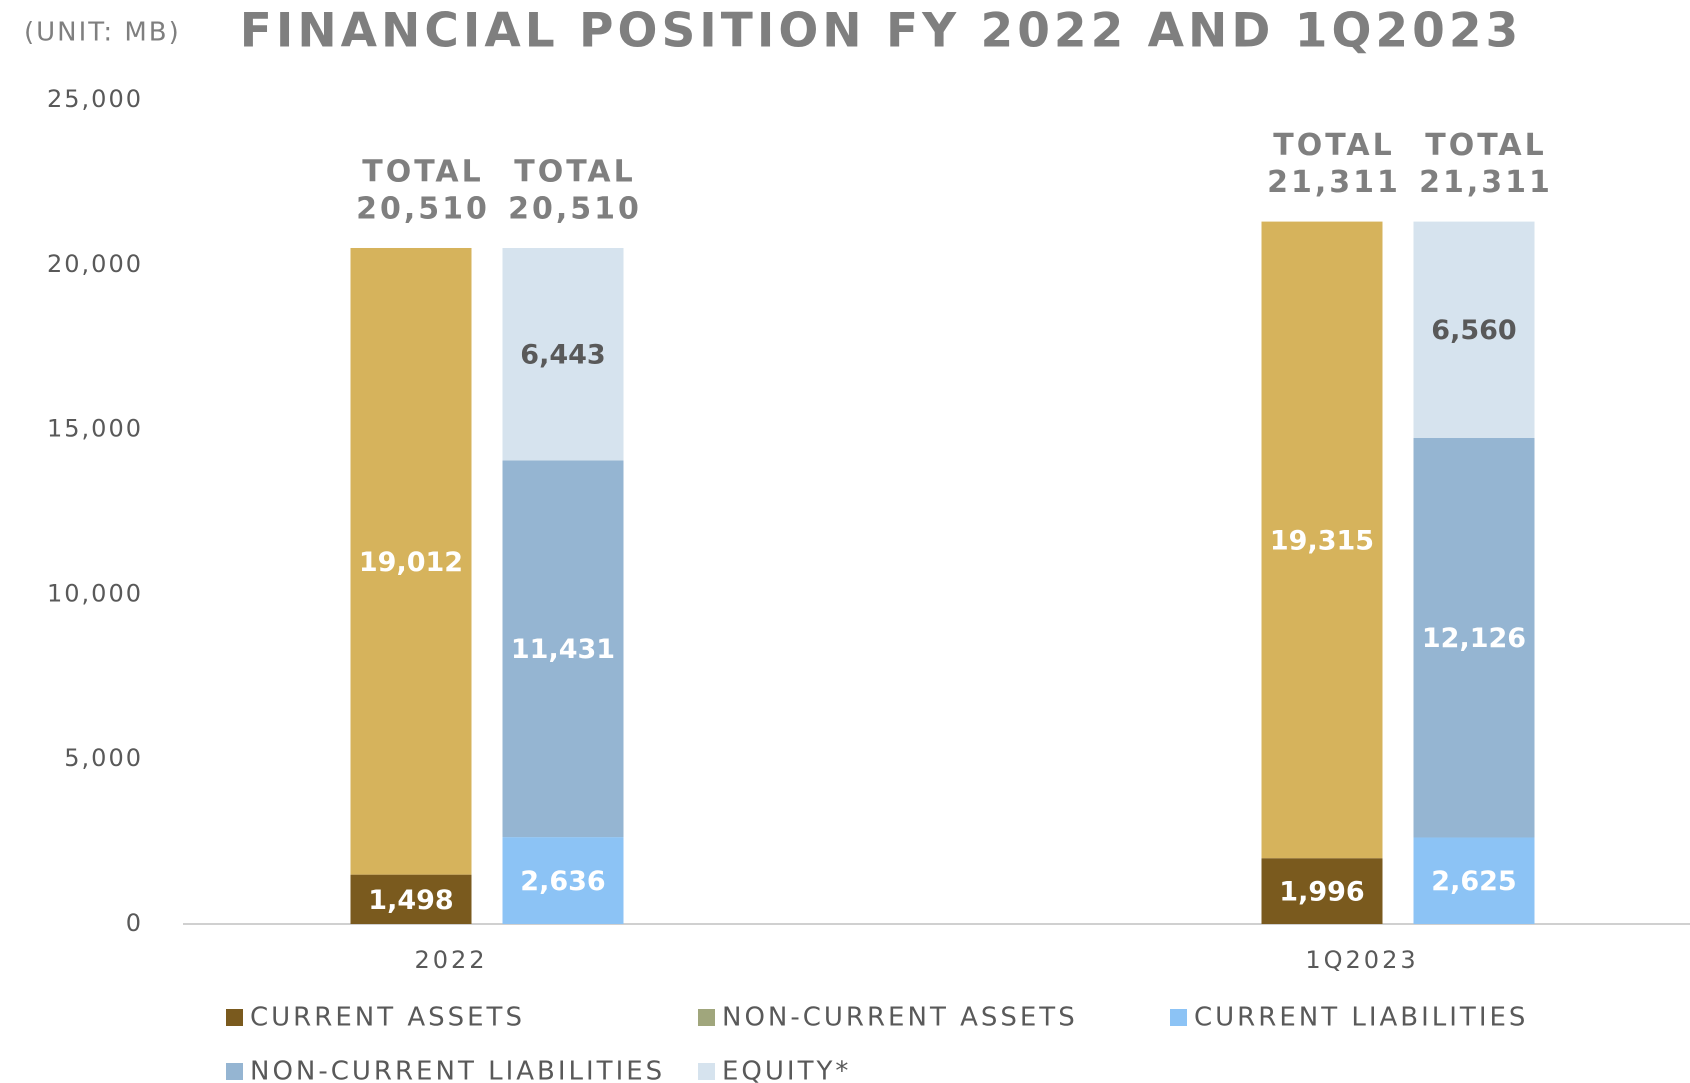  I want to click on legend-label: EQUITY*, so click(786, 1070).